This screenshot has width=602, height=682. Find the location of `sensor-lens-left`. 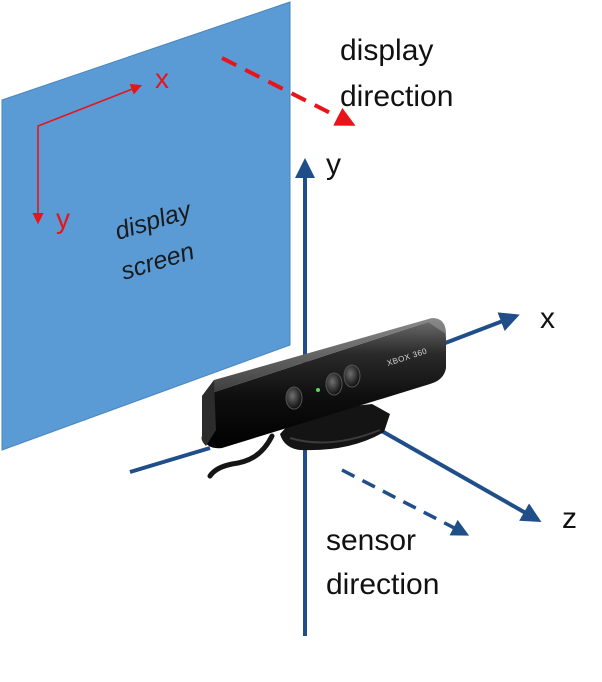

sensor-lens-left is located at coordinates (294, 398).